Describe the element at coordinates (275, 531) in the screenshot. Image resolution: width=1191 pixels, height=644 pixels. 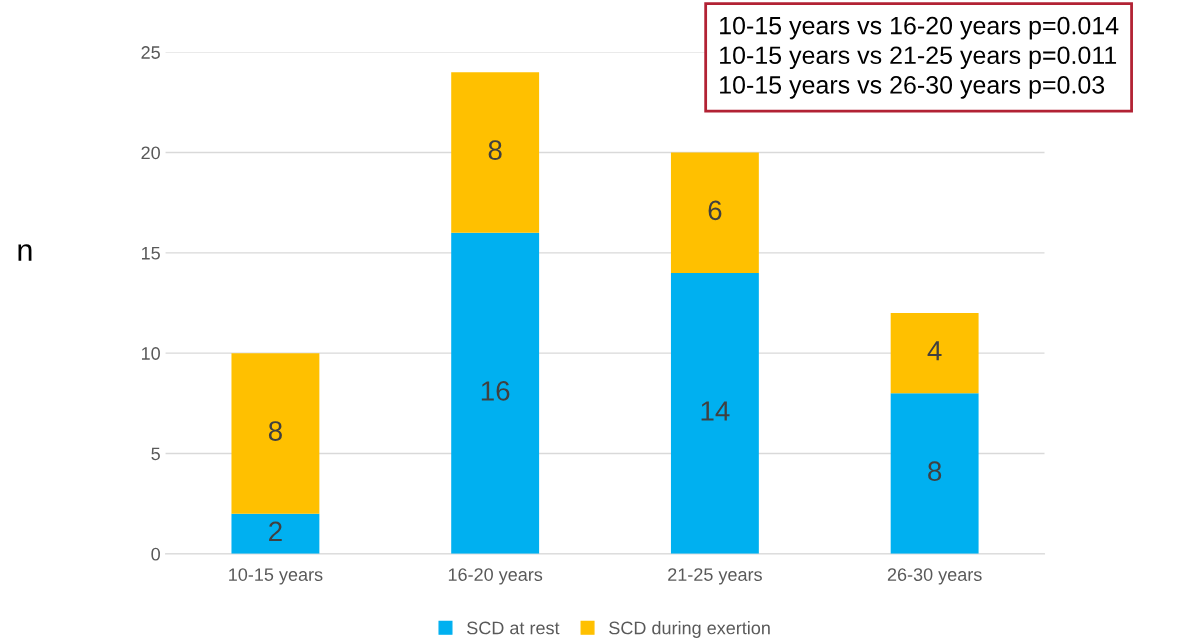
I see `data-label: 2` at that location.